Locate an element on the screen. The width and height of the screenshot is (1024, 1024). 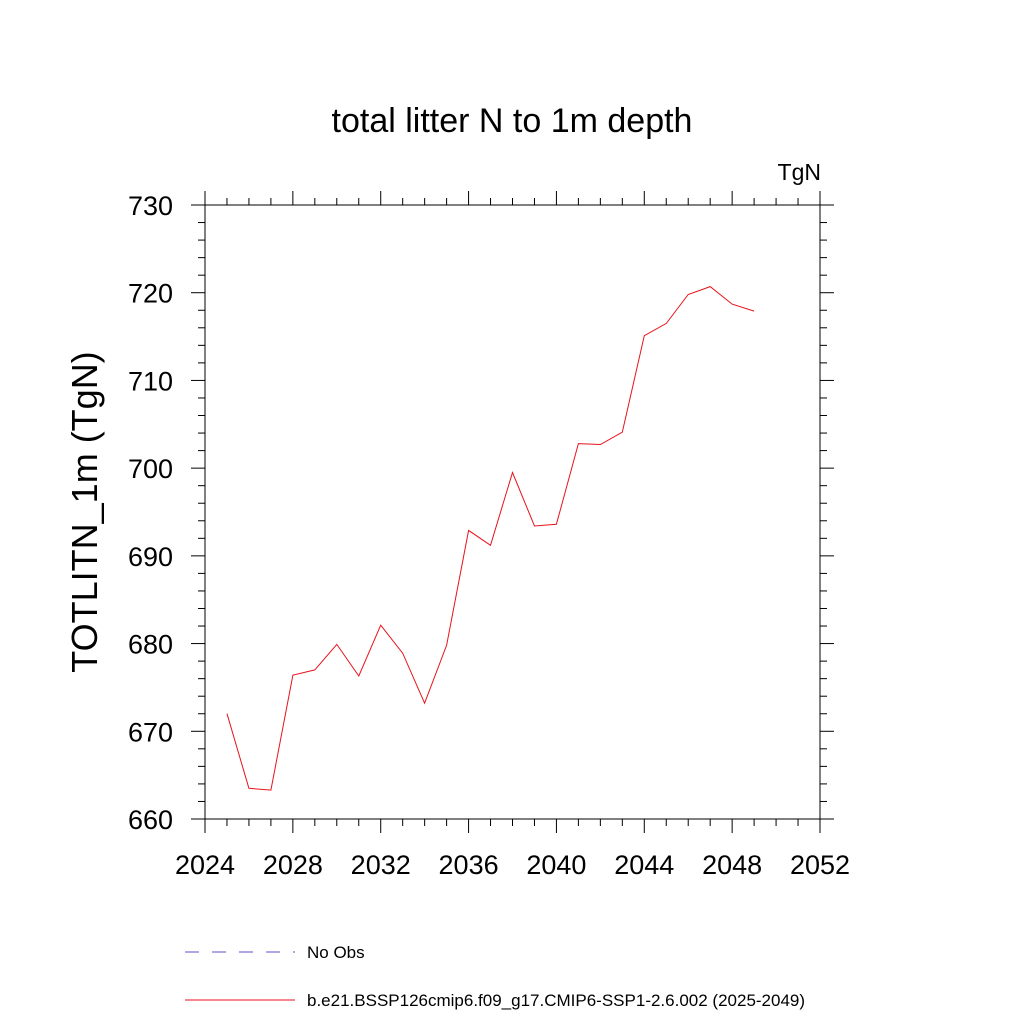
x-tick-label: 2040 is located at coordinates (556, 865).